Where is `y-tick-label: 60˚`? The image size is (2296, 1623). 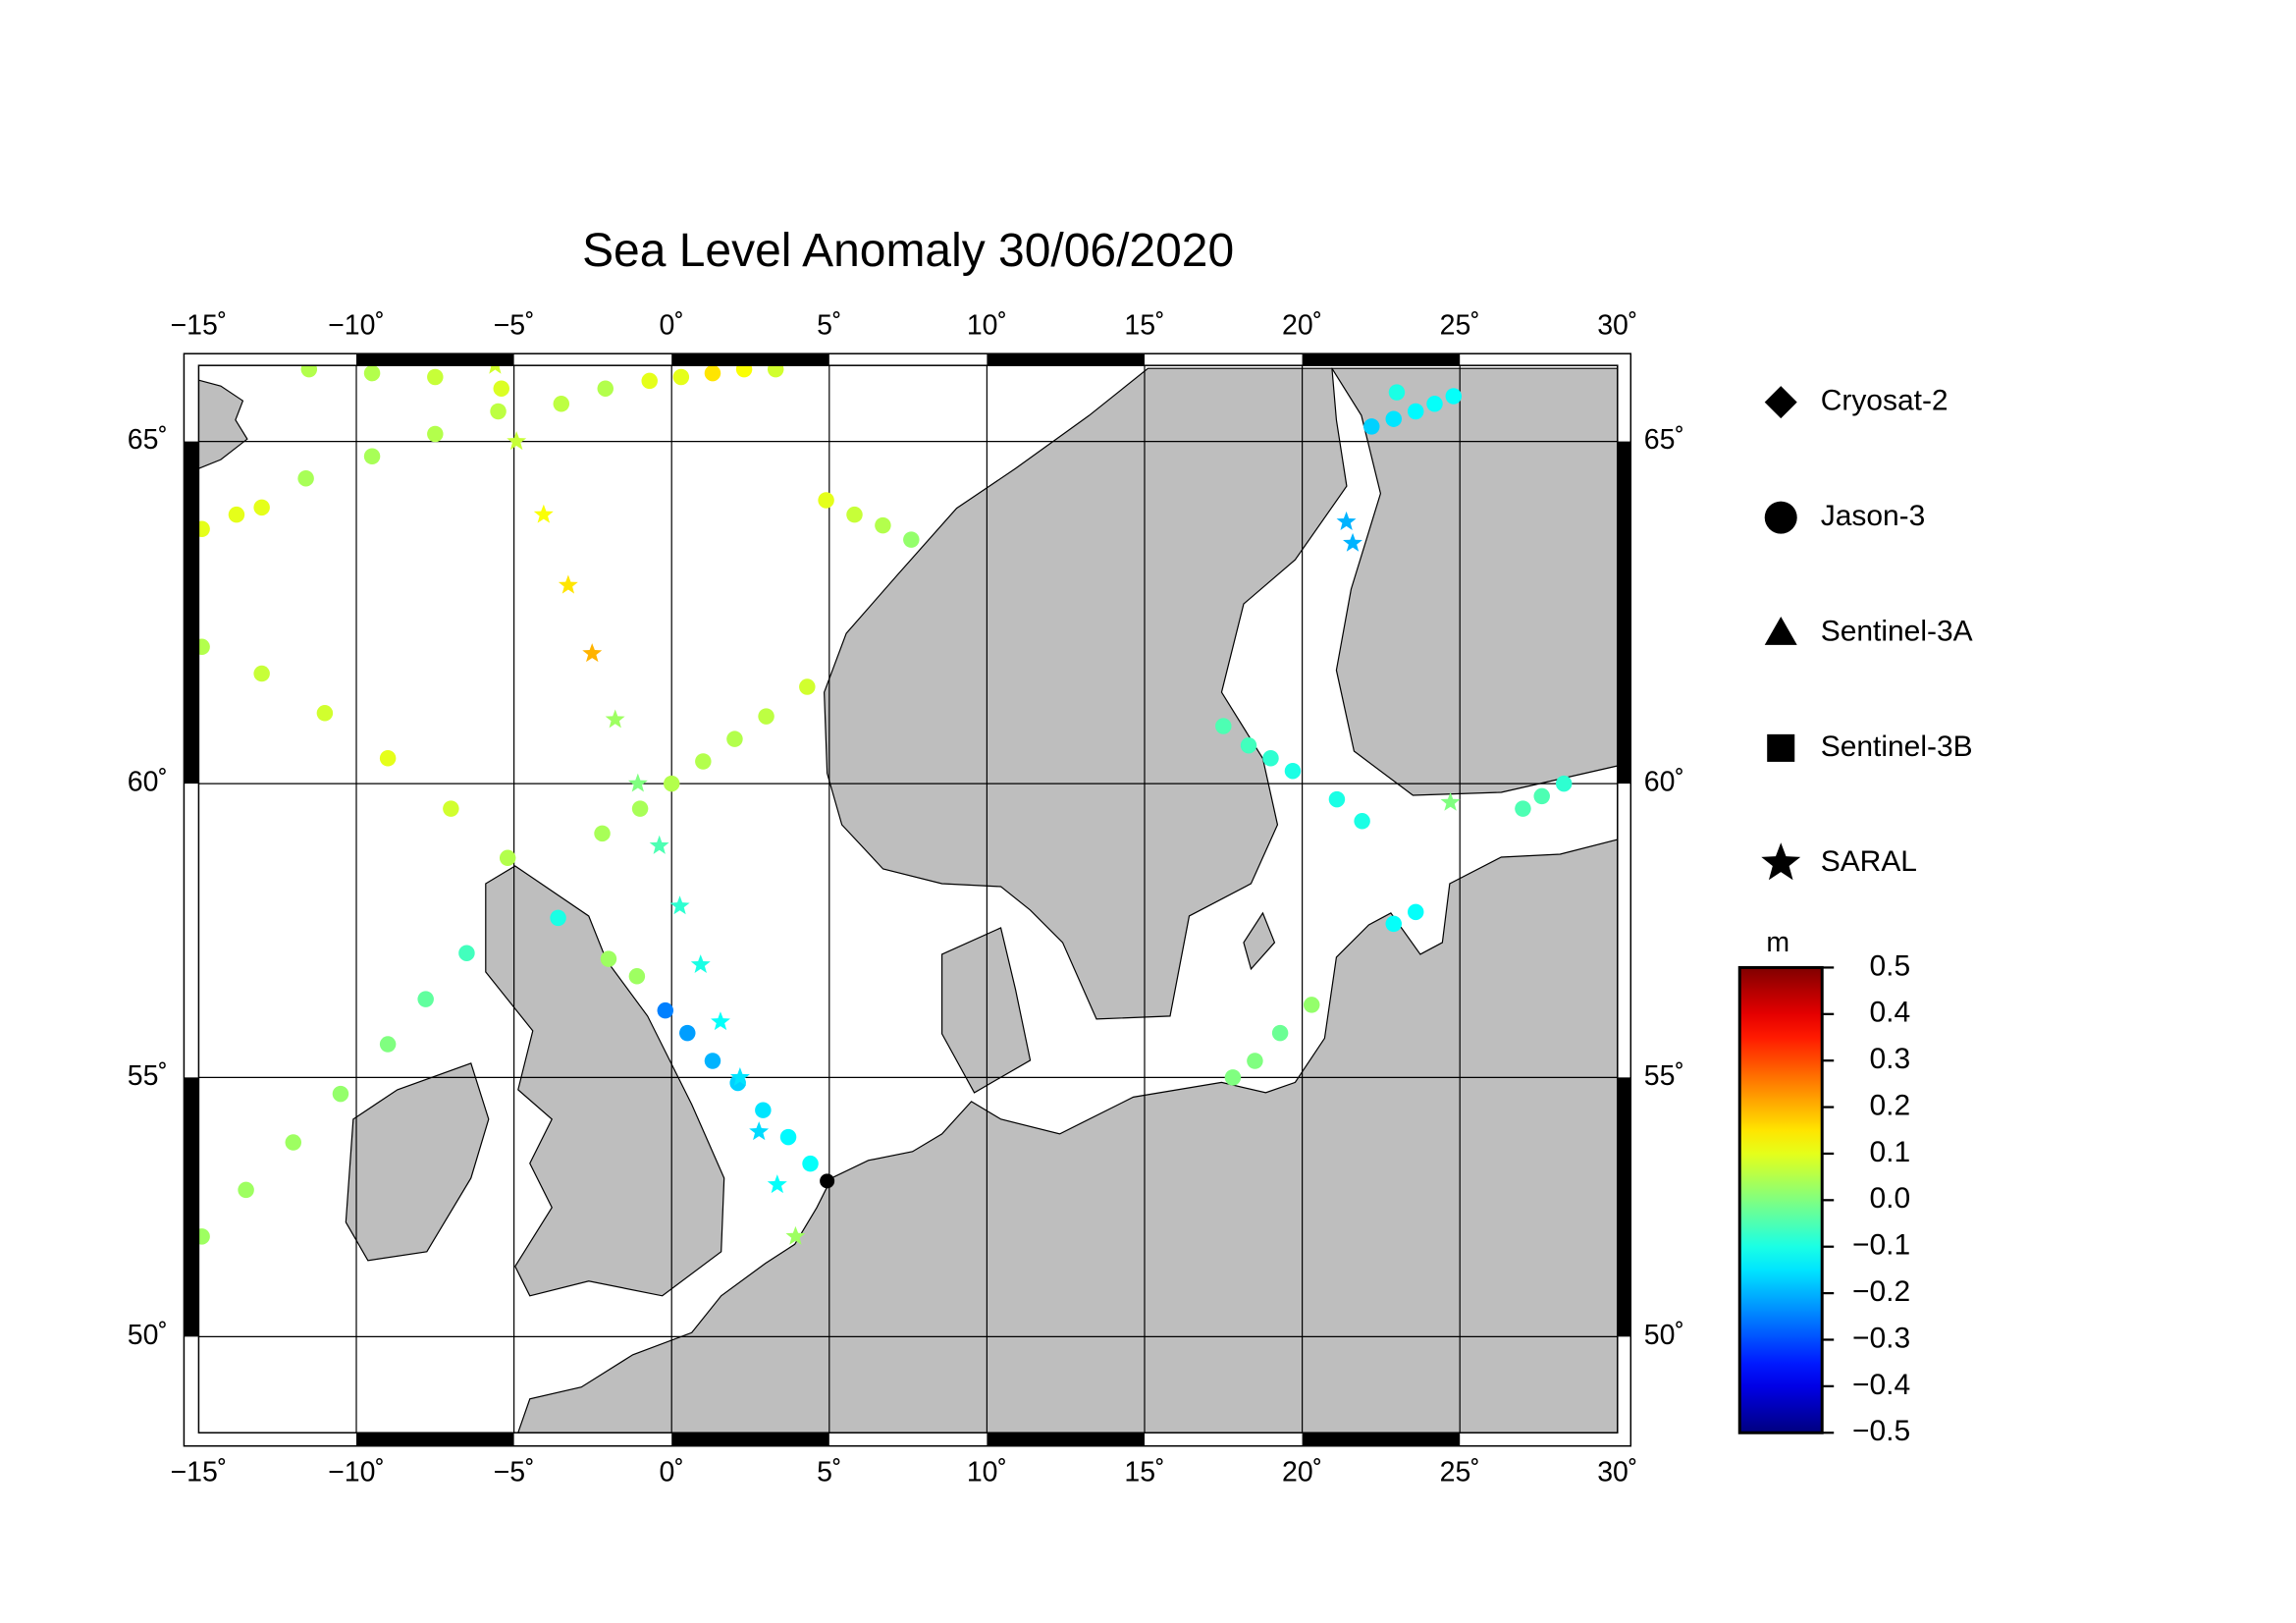
y-tick-label: 60˚ is located at coordinates (148, 782).